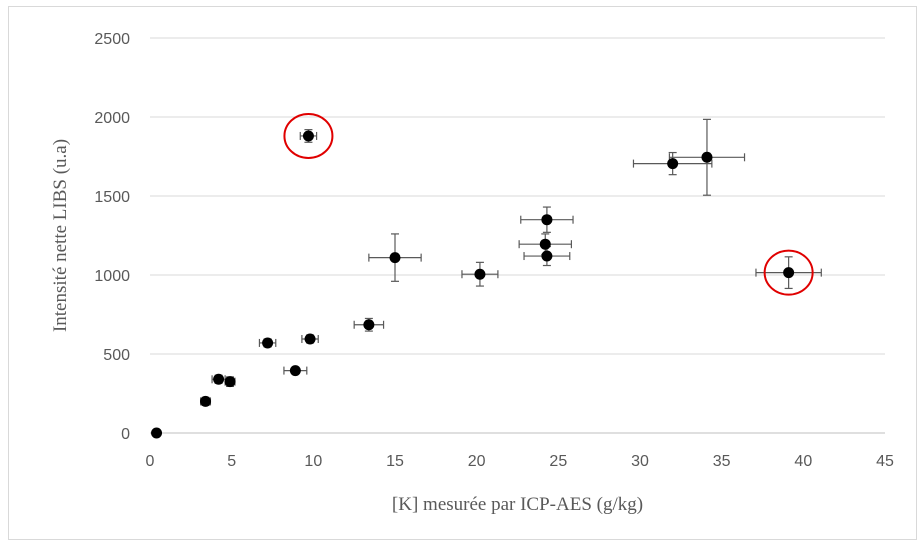 The height and width of the screenshot is (546, 923). I want to click on x-tick-label: 25, so click(558, 461).